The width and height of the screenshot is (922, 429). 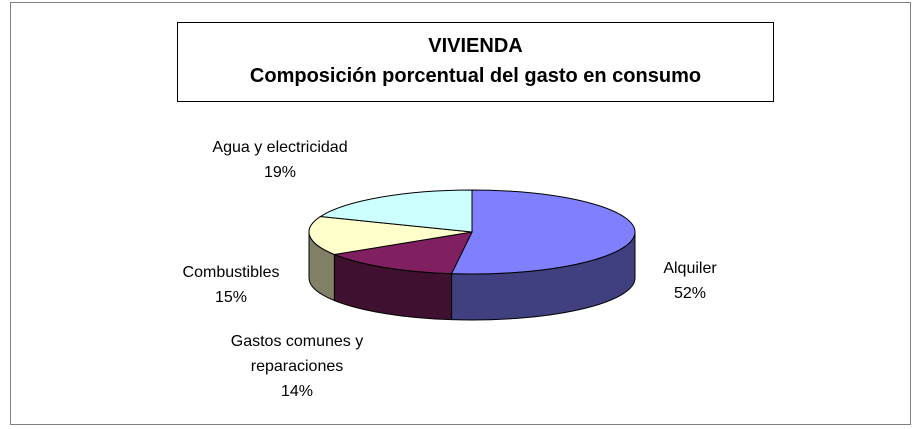 I want to click on slice-label: Alquiler 52%, so click(x=690, y=281).